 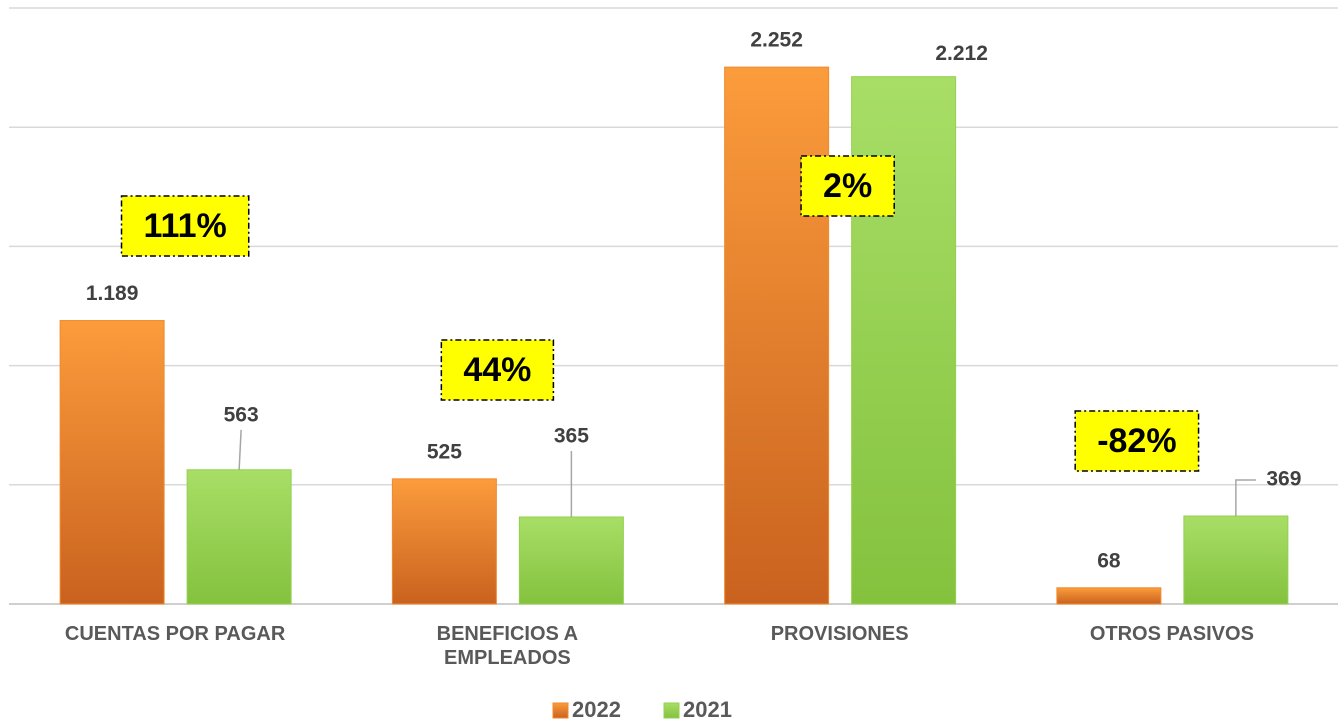 I want to click on data-label: 2.212, so click(x=961, y=53).